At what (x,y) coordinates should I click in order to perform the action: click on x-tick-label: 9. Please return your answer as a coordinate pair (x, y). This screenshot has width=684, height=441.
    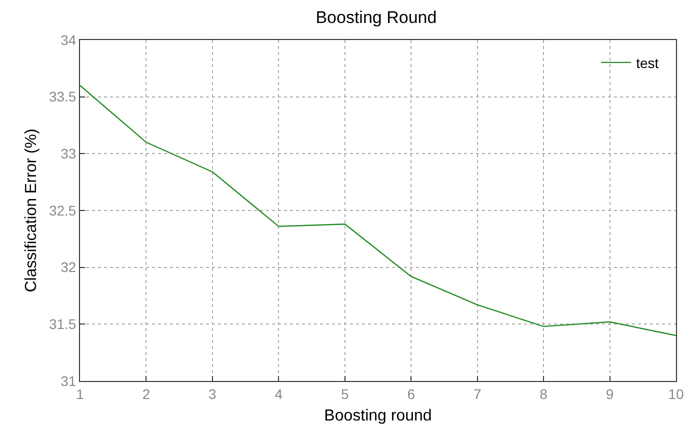
    Looking at the image, I should click on (610, 394).